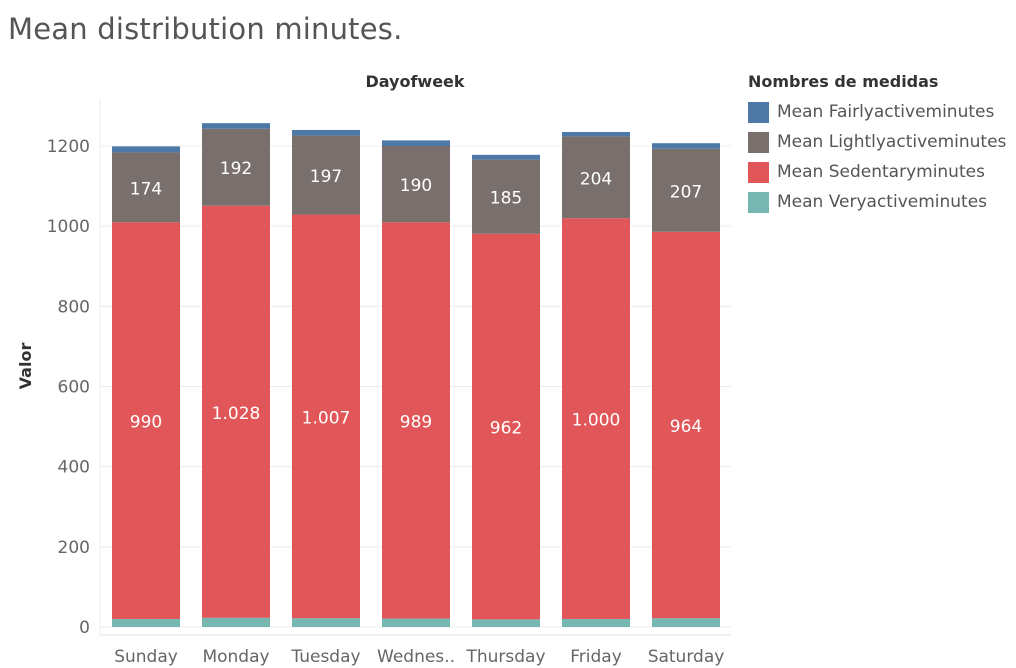 This screenshot has height=668, width=1016. What do you see at coordinates (506, 429) in the screenshot?
I see `data-label: 962` at bounding box center [506, 429].